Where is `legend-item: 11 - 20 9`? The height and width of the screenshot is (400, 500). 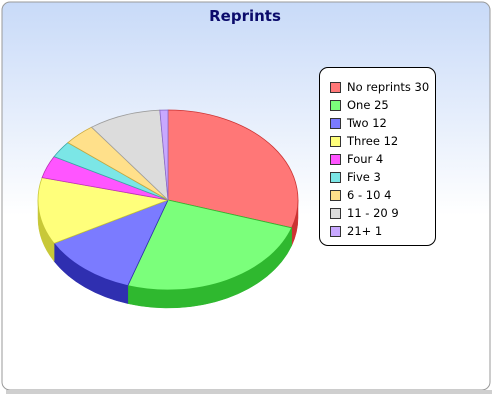 legend-item: 11 - 20 9 is located at coordinates (382, 213).